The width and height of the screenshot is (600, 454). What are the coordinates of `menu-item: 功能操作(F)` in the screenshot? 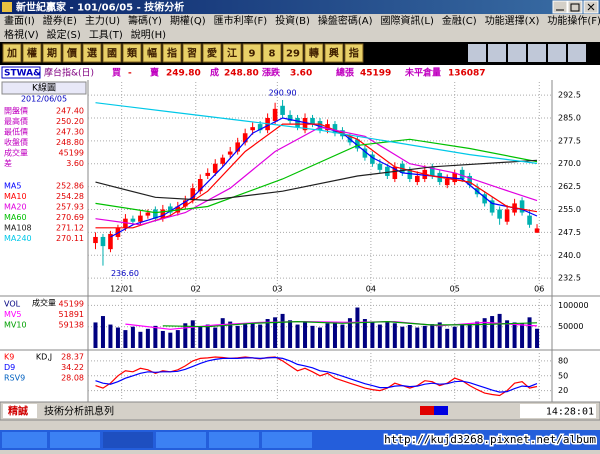 It's located at (573, 20).